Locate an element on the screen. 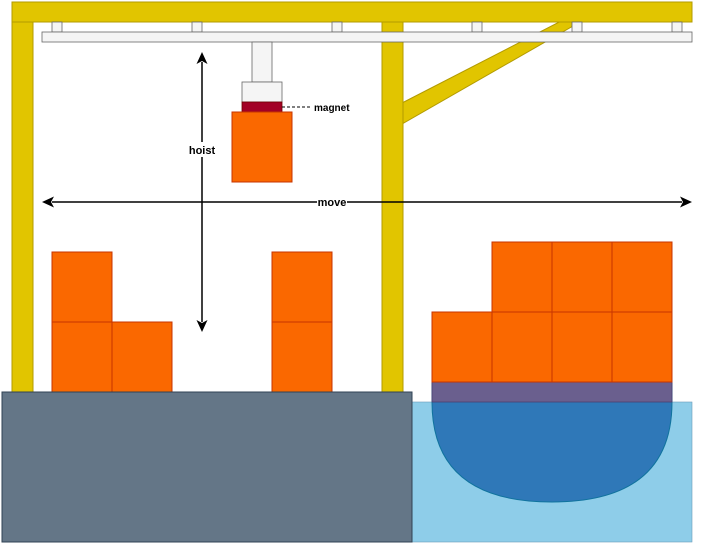  move-label: move is located at coordinates (332, 203).